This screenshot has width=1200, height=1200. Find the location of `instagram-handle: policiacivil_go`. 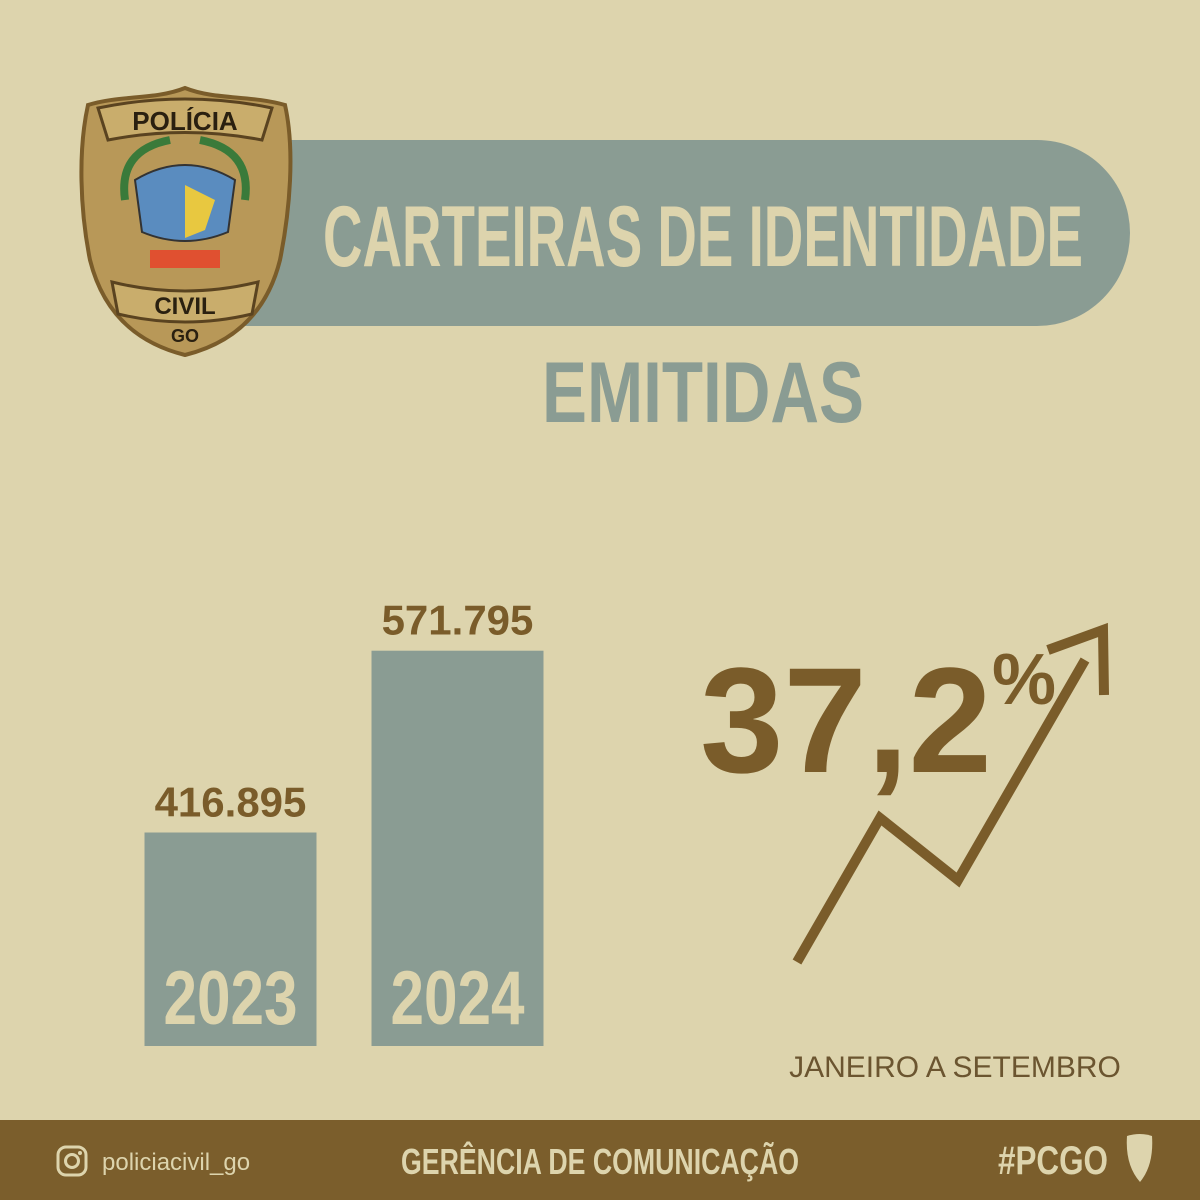

instagram-handle: policiacivil_go is located at coordinates (176, 1162).